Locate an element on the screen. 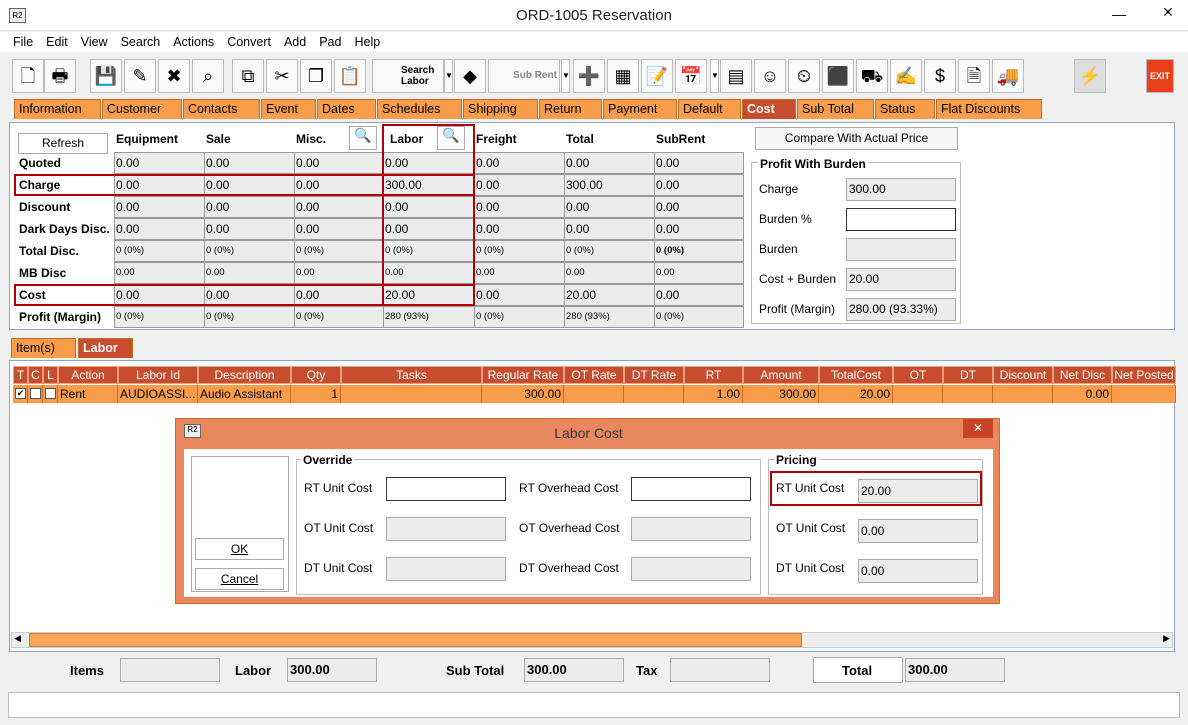 The width and height of the screenshot is (1188, 725). menu-actions: Actions is located at coordinates (194, 42).